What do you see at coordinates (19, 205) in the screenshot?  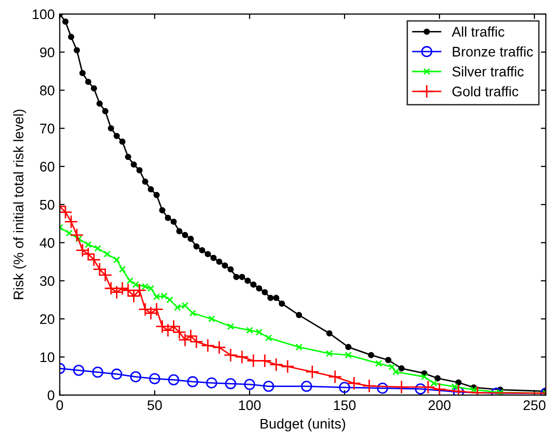 I see `y-axis-title: Risk (% of initial total risk level)` at bounding box center [19, 205].